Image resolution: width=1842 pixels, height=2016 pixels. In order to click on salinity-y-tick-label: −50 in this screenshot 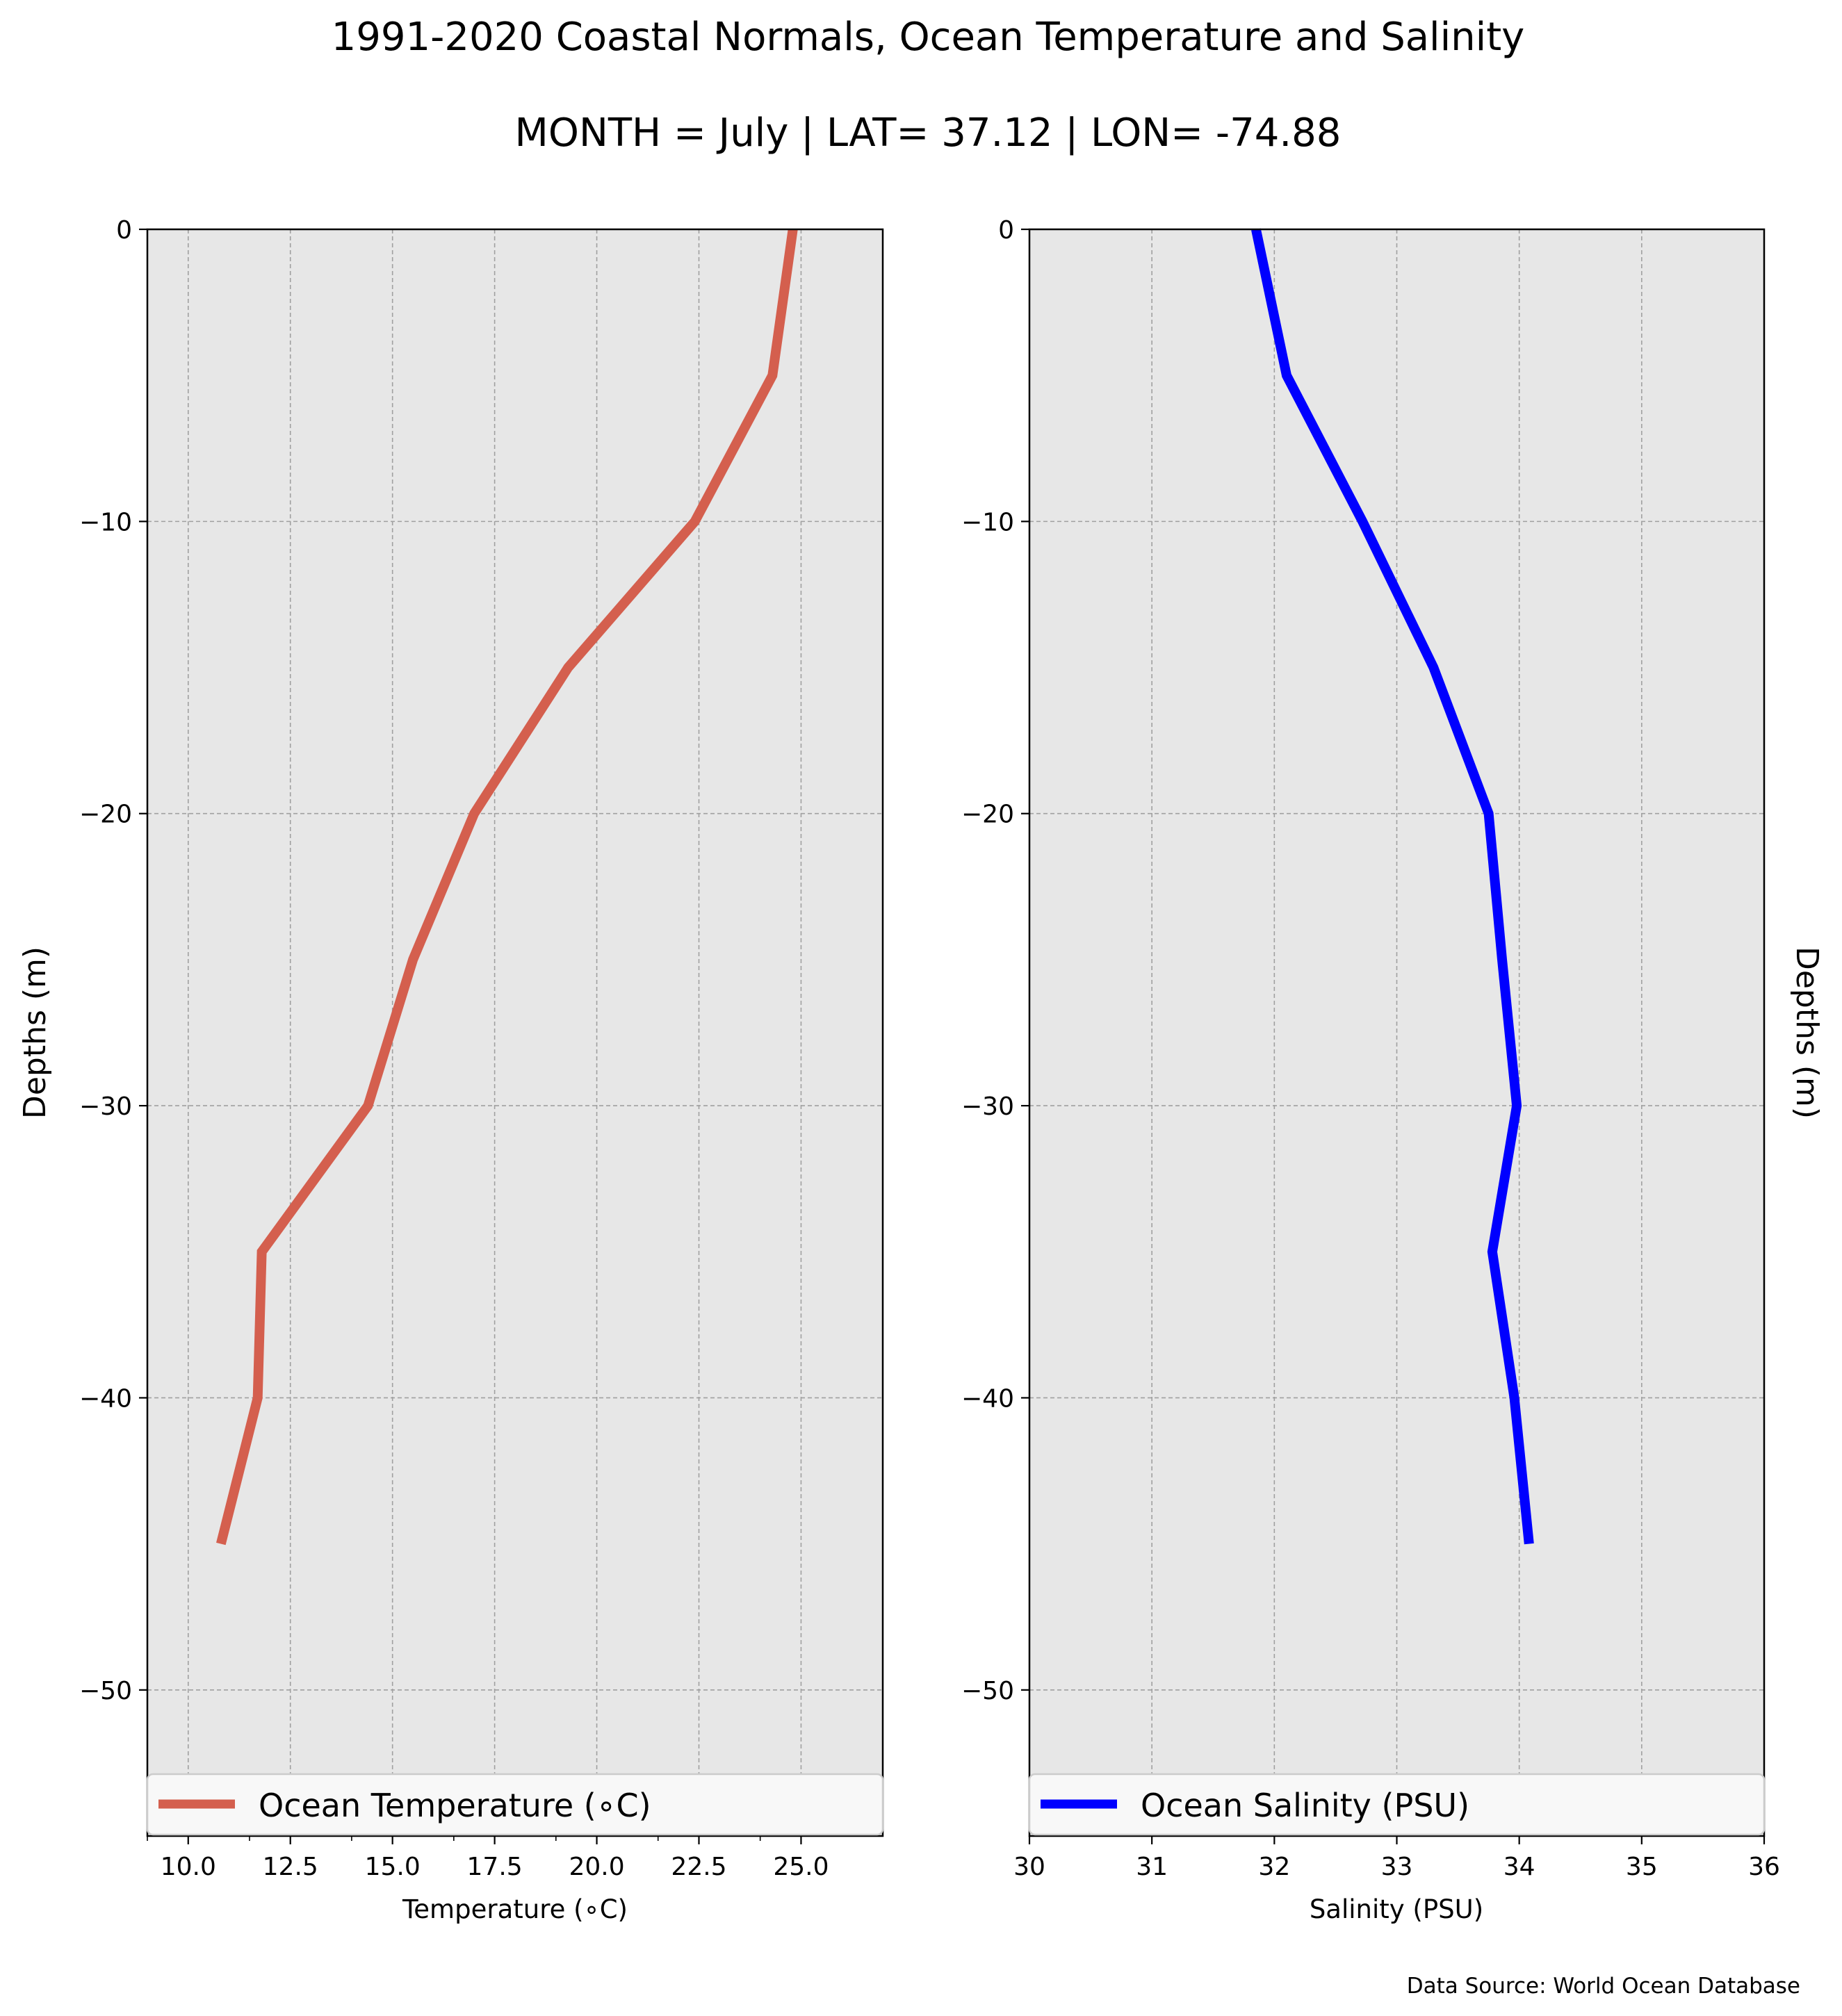, I will do `click(988, 1691)`.